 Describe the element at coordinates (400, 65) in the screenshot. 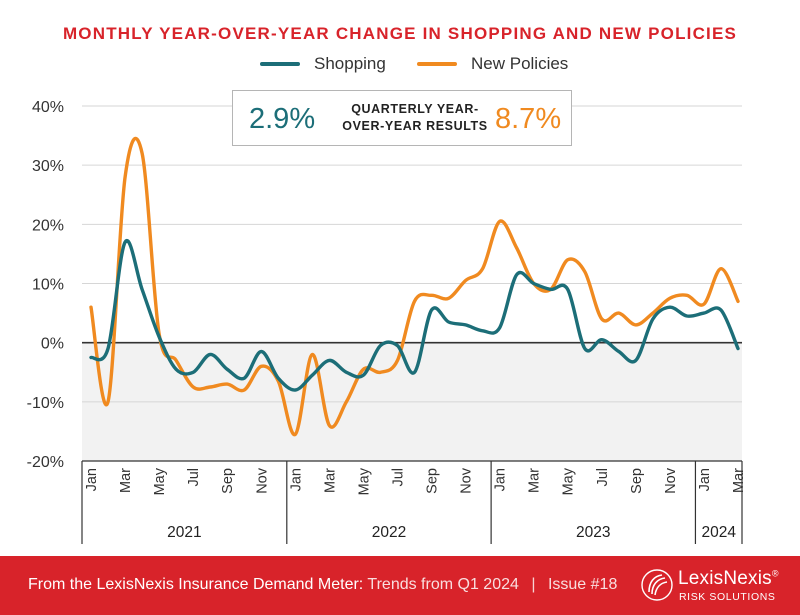

I see `chart-legend: Shopping New Policies` at that location.